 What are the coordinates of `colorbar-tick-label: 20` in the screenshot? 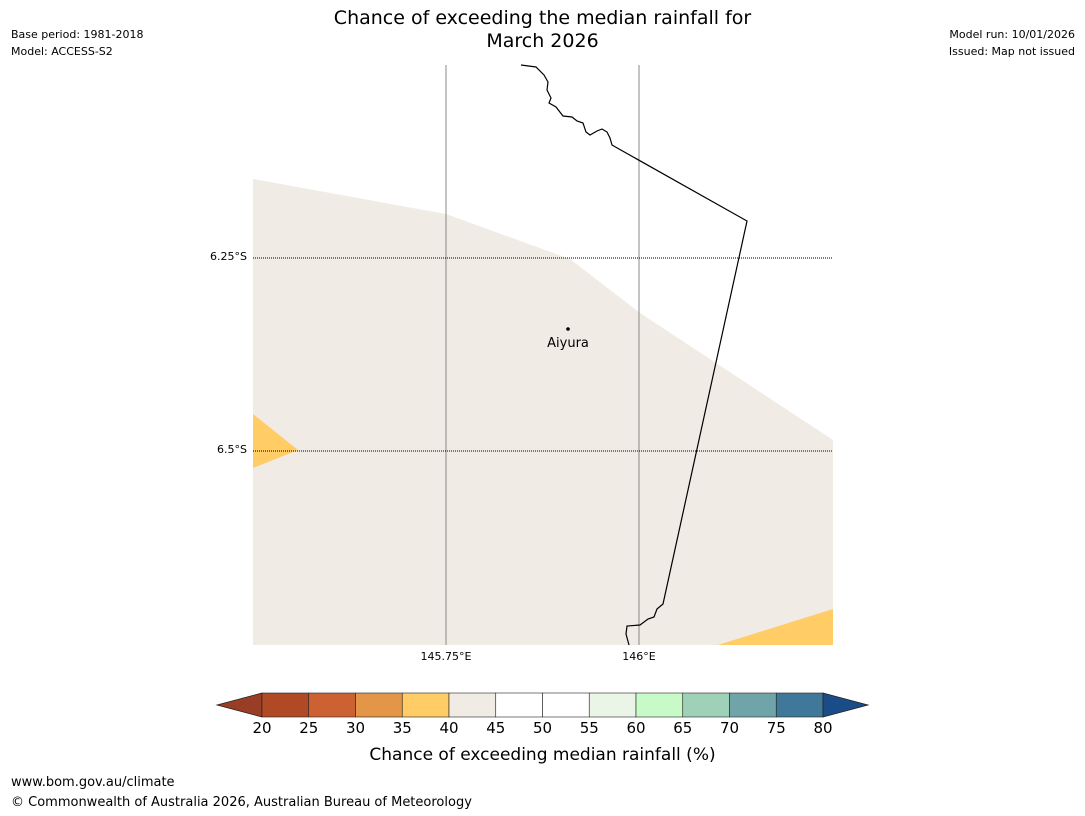 It's located at (262, 728).